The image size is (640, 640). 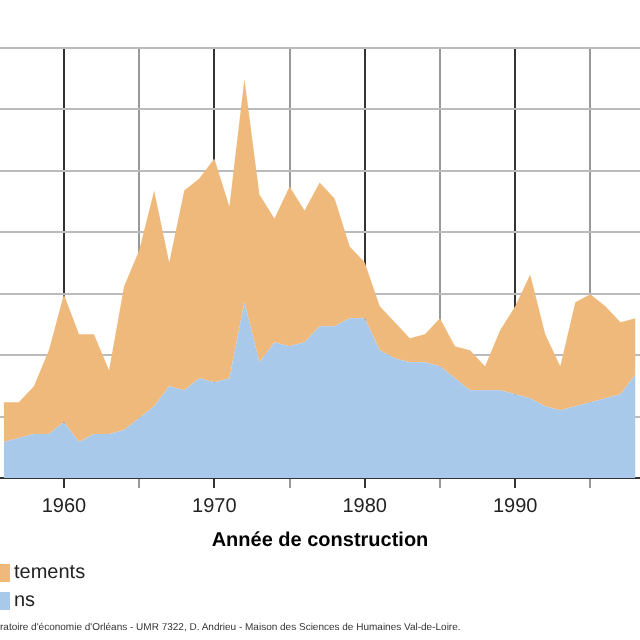 I want to click on x-axis-title: Année de construction, so click(x=320, y=541).